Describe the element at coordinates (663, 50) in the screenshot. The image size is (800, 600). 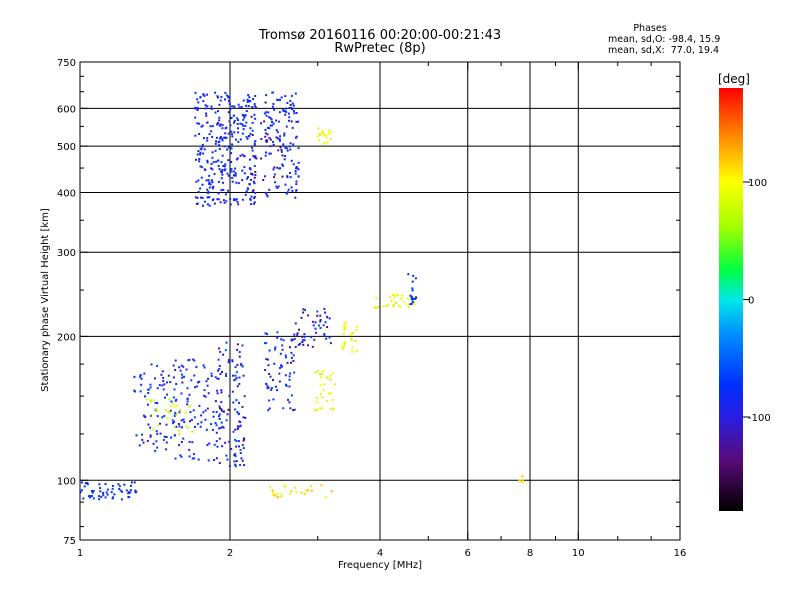
I see `stats-line-x: mean, sd,X: 77.0, 19.4` at that location.